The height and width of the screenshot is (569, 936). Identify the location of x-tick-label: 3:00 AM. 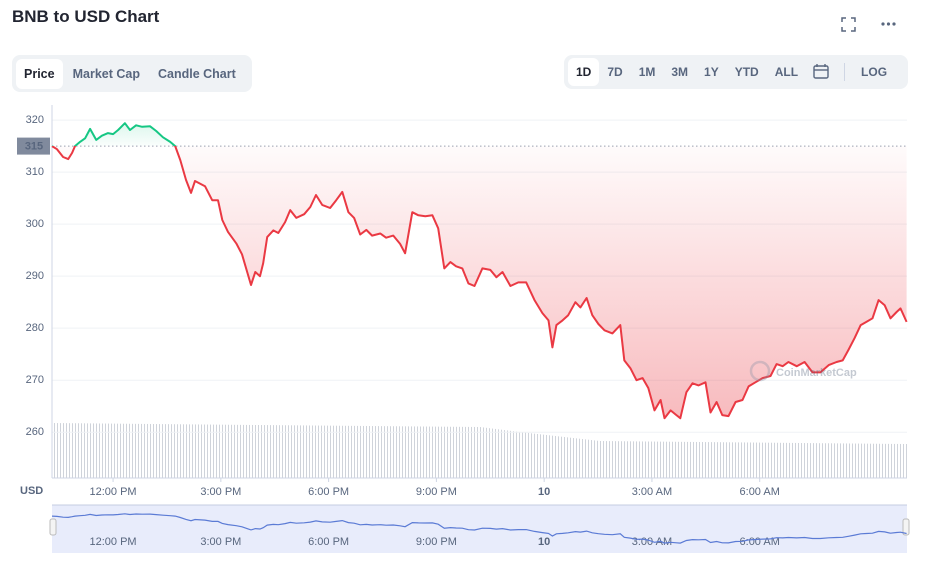
(652, 492).